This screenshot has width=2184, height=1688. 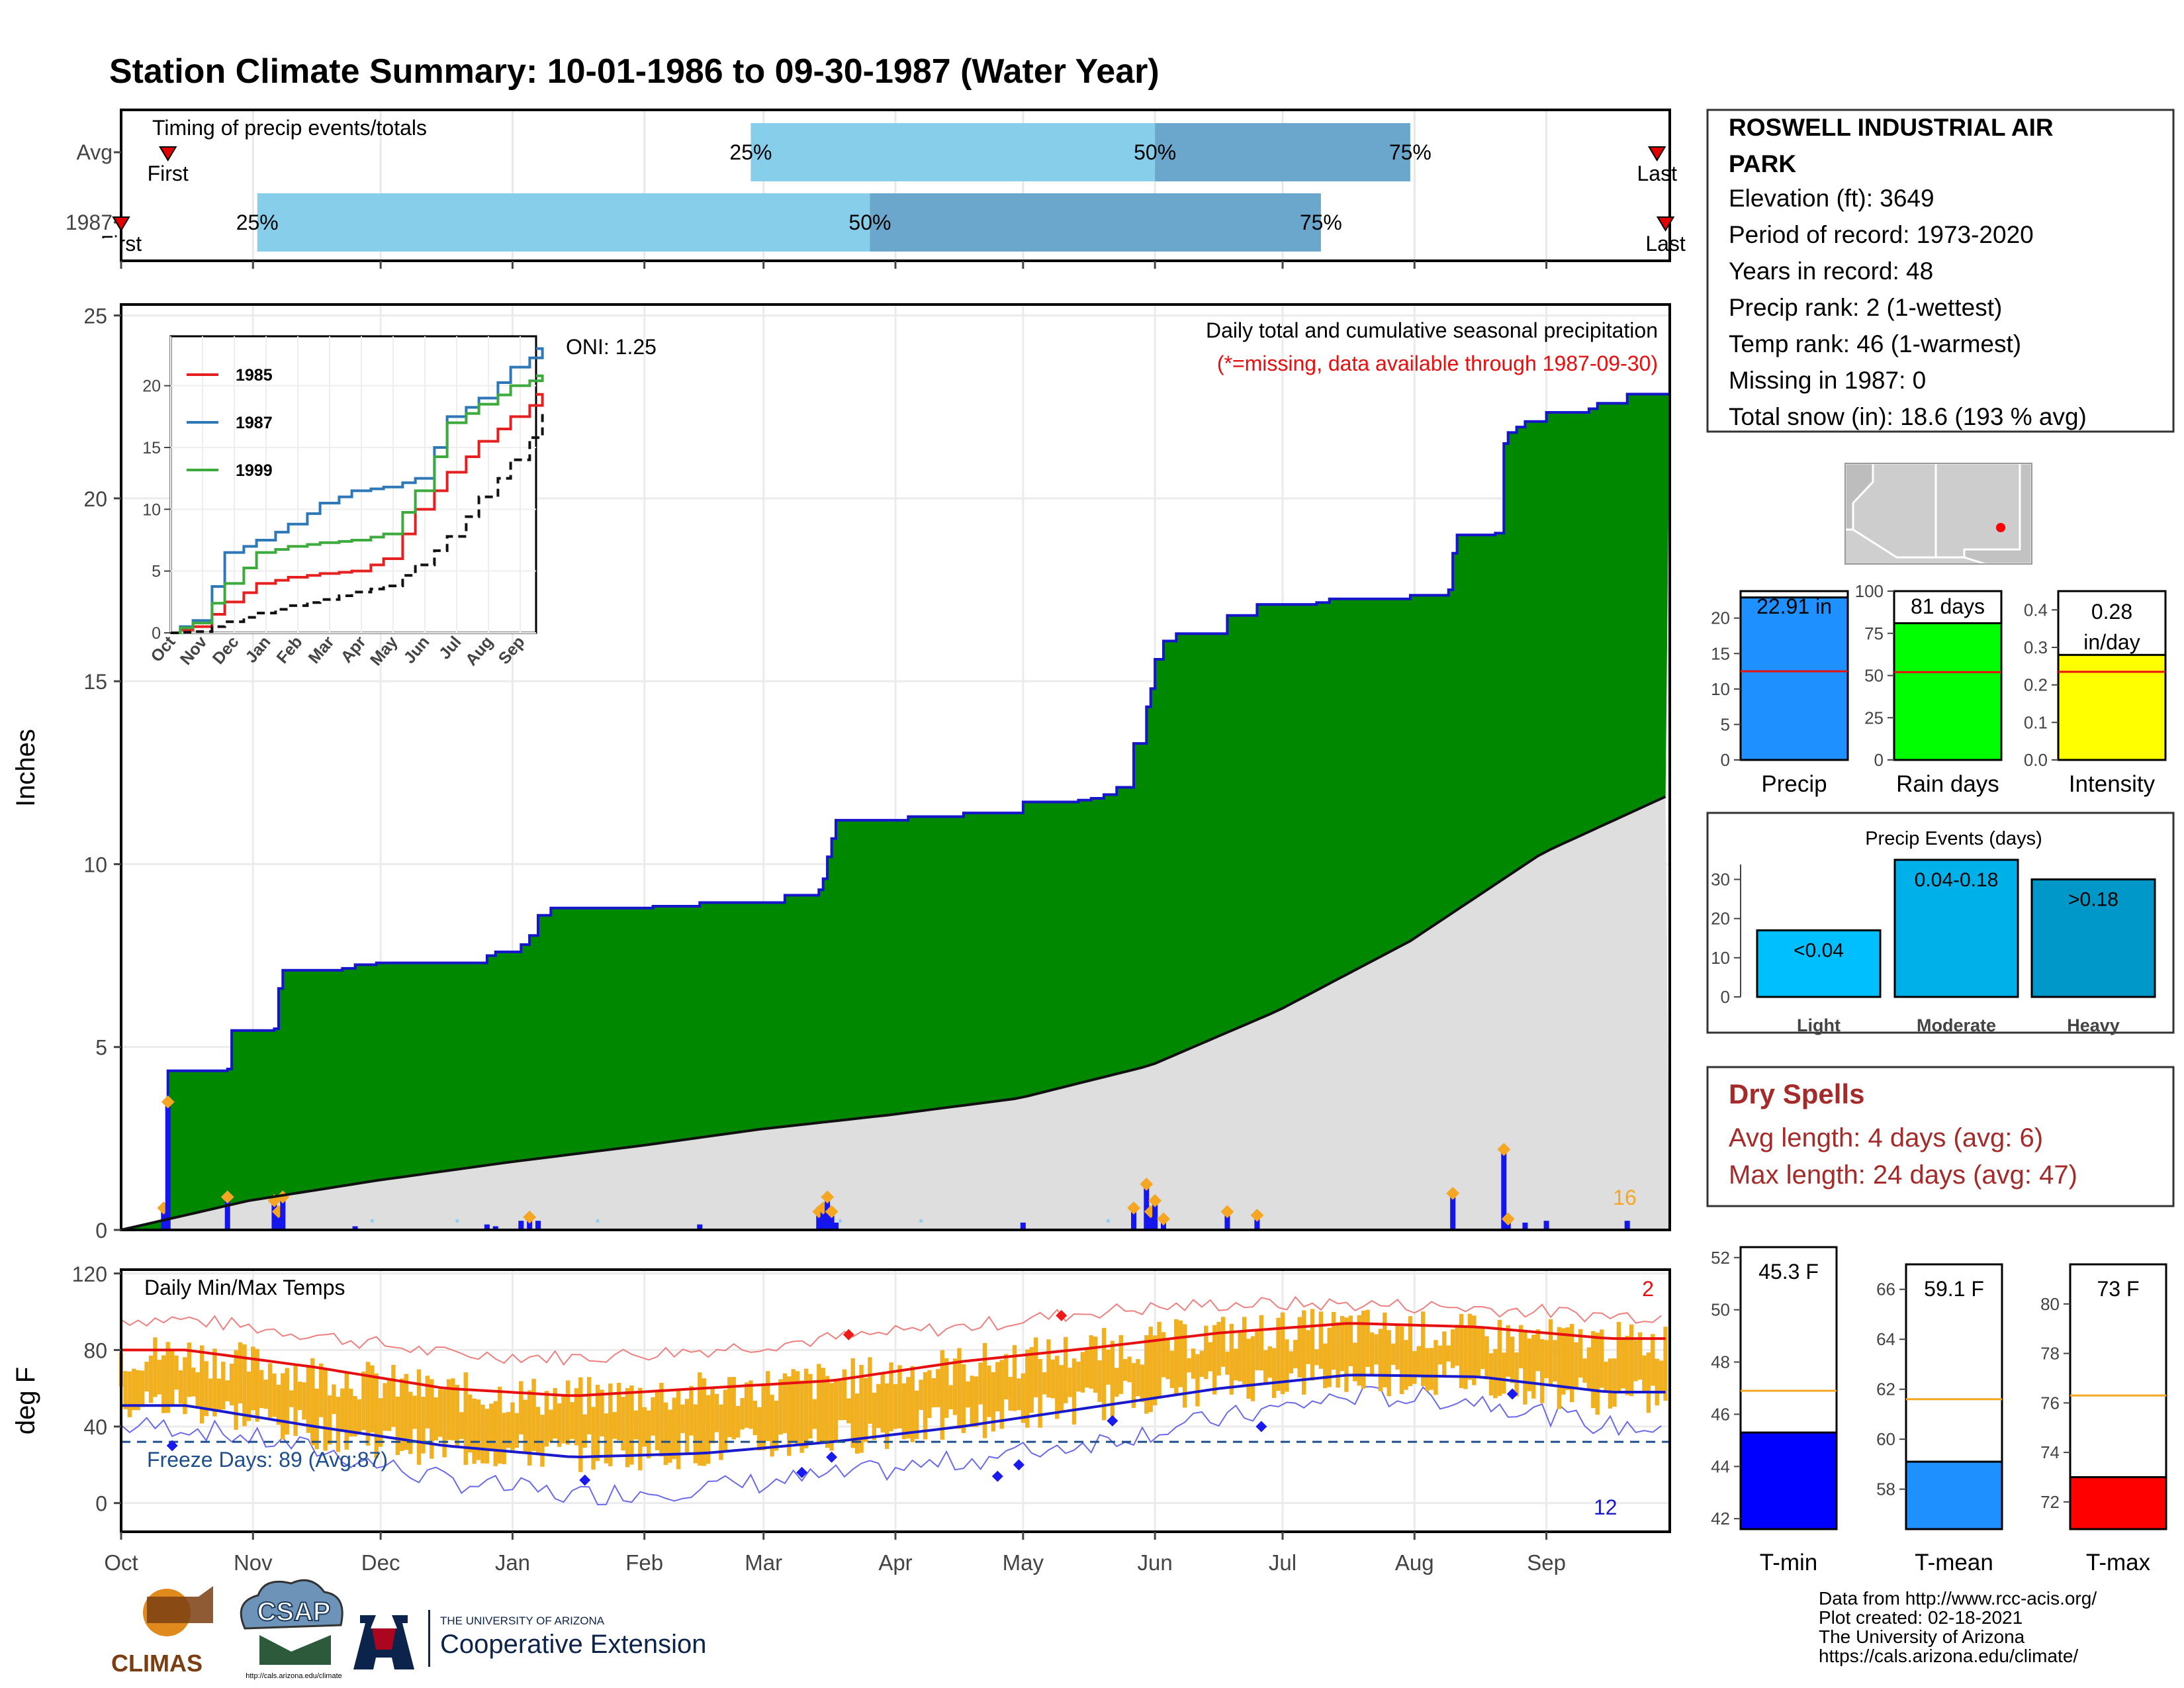 I want to click on month-tick-label: Mar, so click(x=763, y=1562).